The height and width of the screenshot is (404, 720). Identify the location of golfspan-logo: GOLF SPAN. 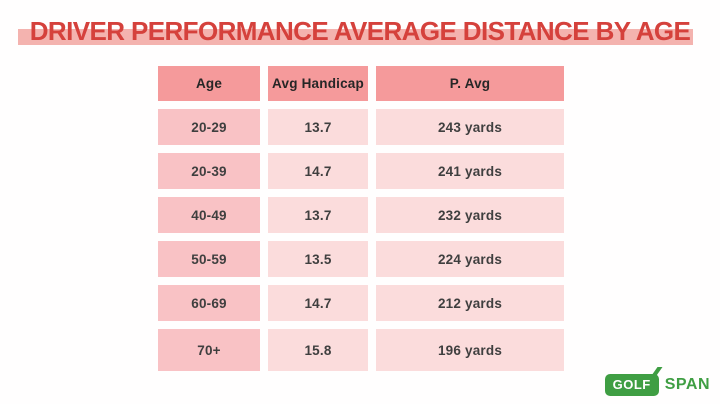
(657, 385).